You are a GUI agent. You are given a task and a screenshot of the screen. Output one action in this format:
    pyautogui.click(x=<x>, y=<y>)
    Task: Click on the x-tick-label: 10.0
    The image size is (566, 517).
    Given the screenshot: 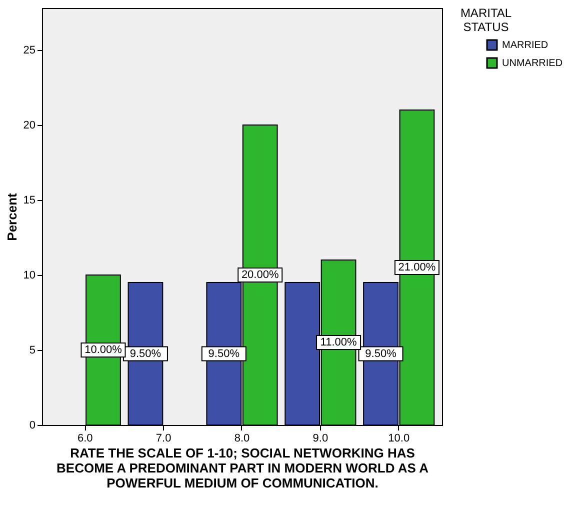 What is the action you would take?
    pyautogui.click(x=399, y=438)
    